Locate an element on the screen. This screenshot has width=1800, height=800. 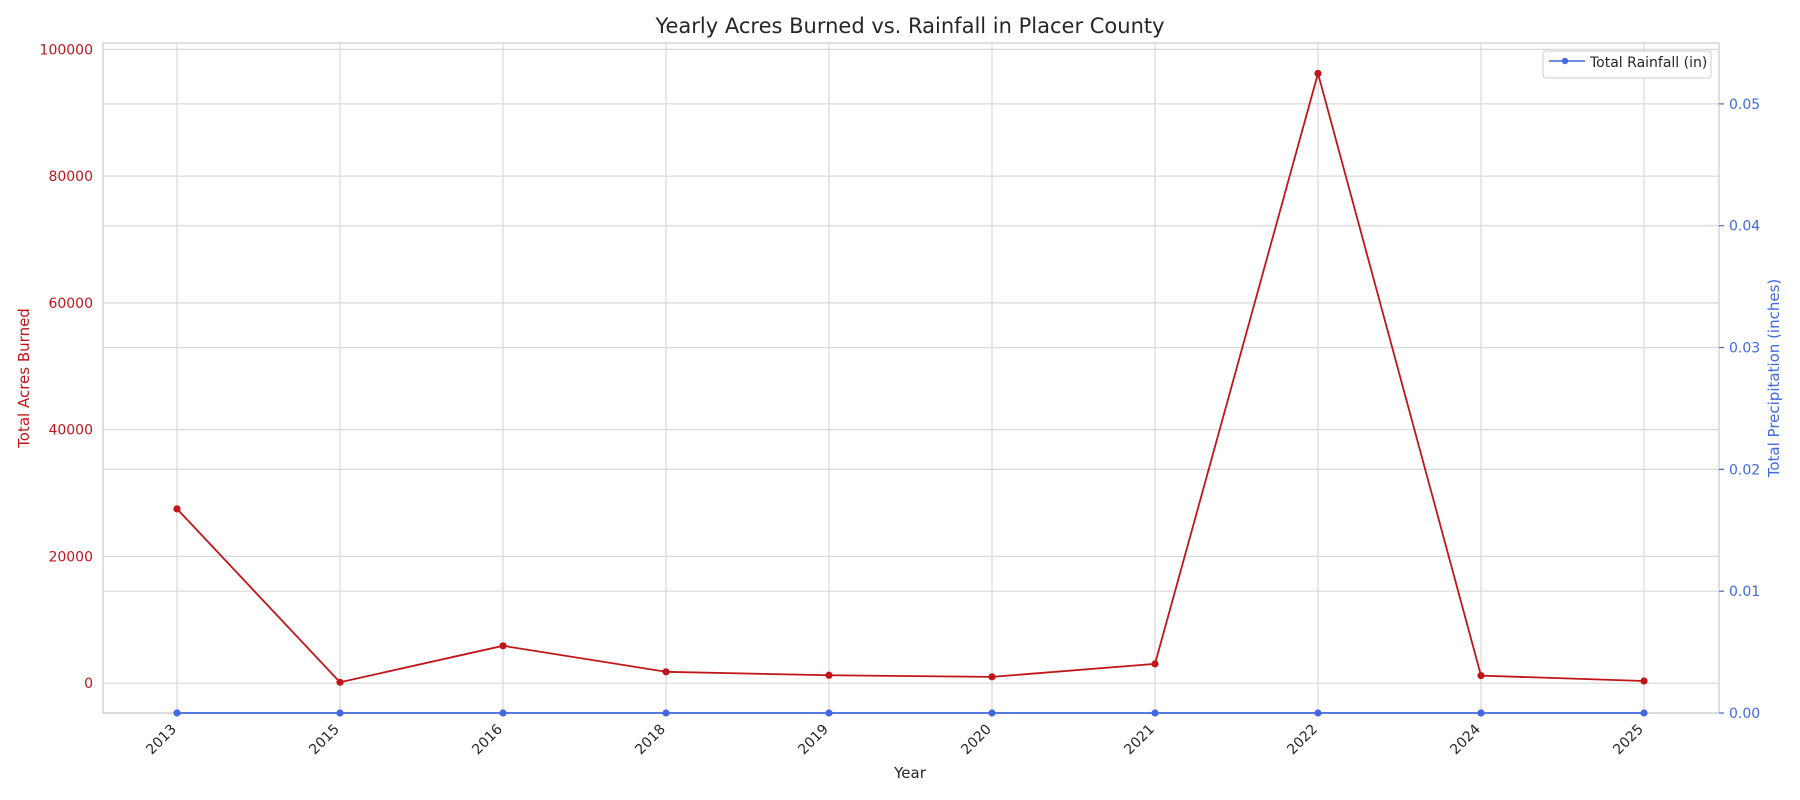
legend-marker-rainfall is located at coordinates (1565, 61).